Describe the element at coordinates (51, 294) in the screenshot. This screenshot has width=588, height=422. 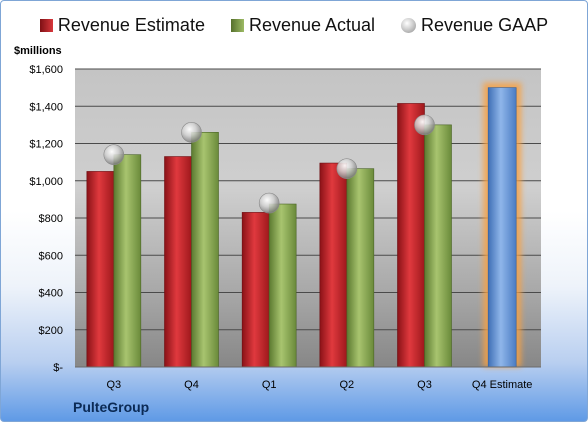
I see `y-tick-label: $400` at that location.